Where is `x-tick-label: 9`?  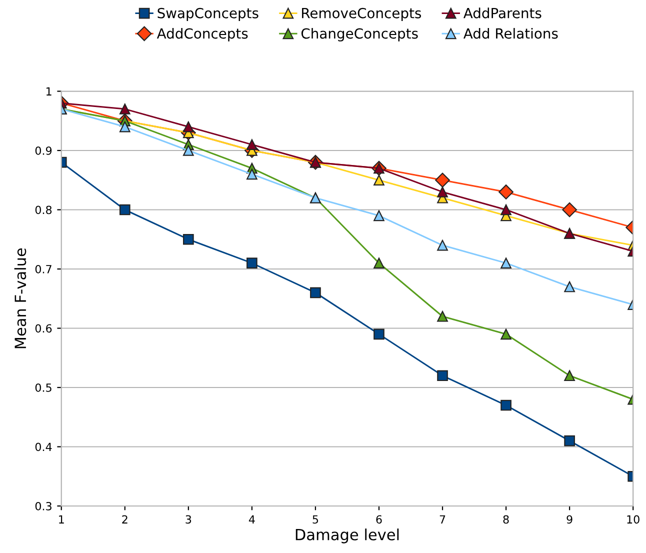 x-tick-label: 9 is located at coordinates (569, 519).